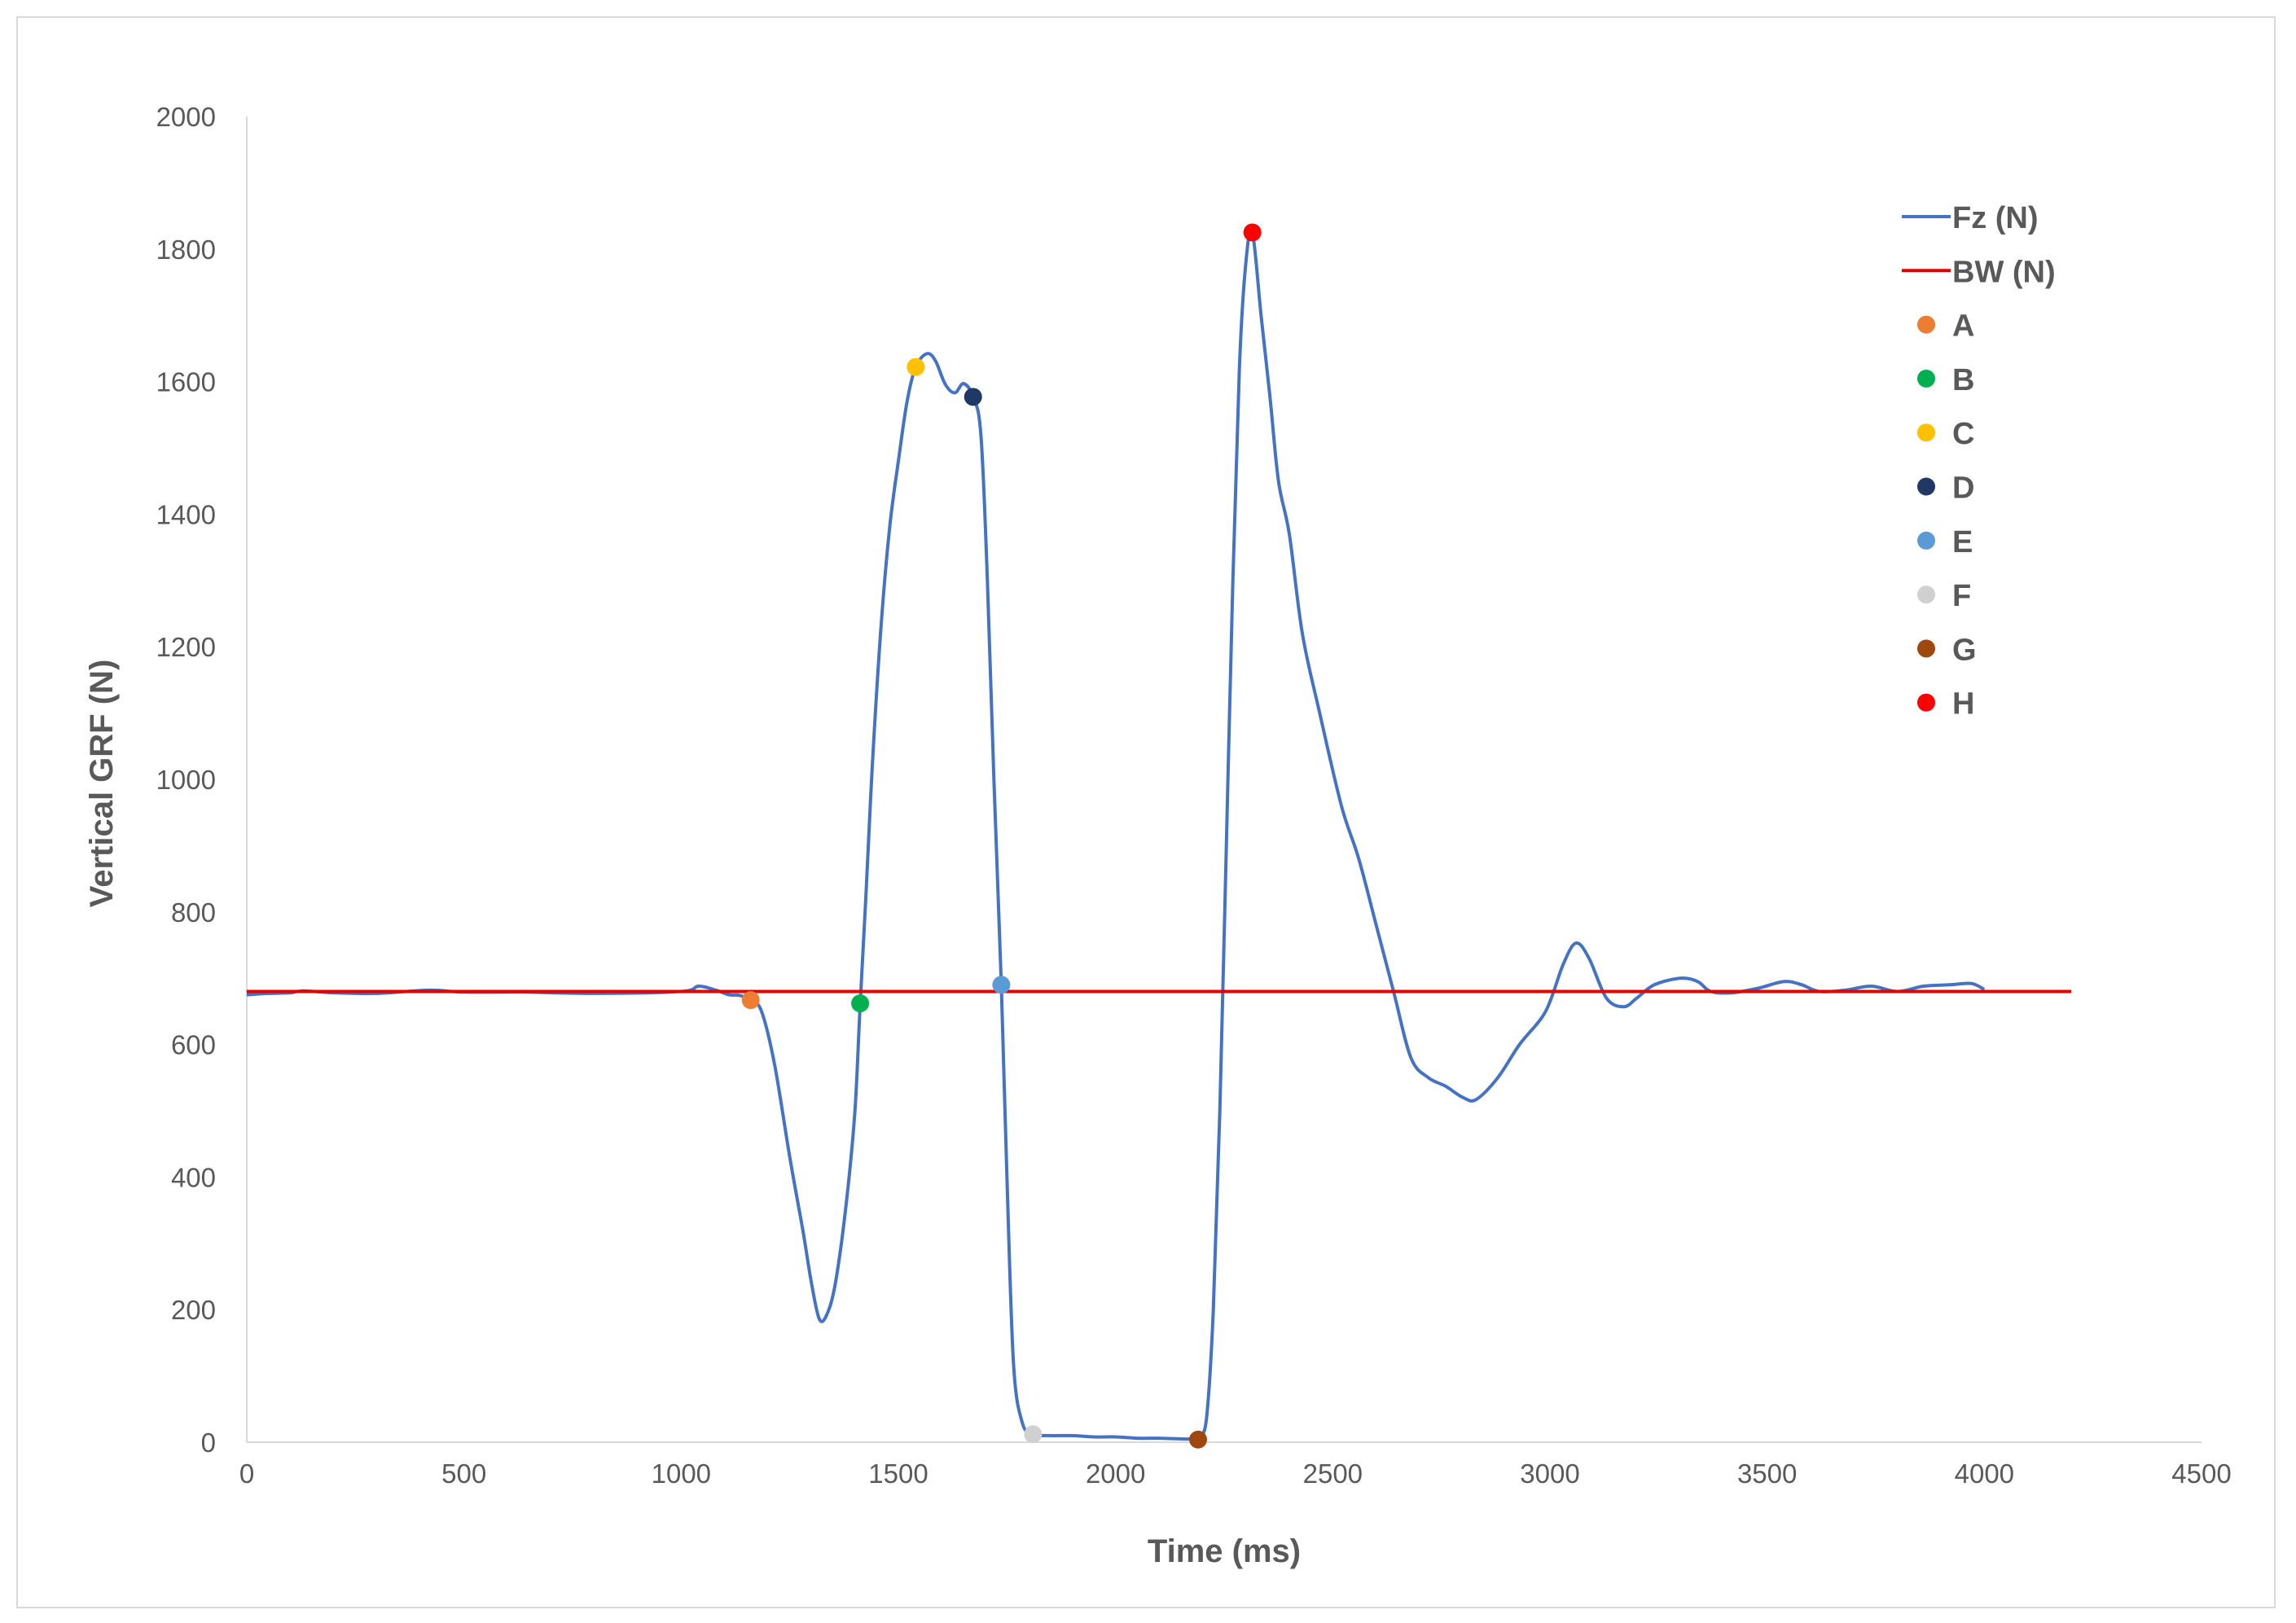  What do you see at coordinates (1224, 1551) in the screenshot?
I see `x-axis-title: Time (ms)` at bounding box center [1224, 1551].